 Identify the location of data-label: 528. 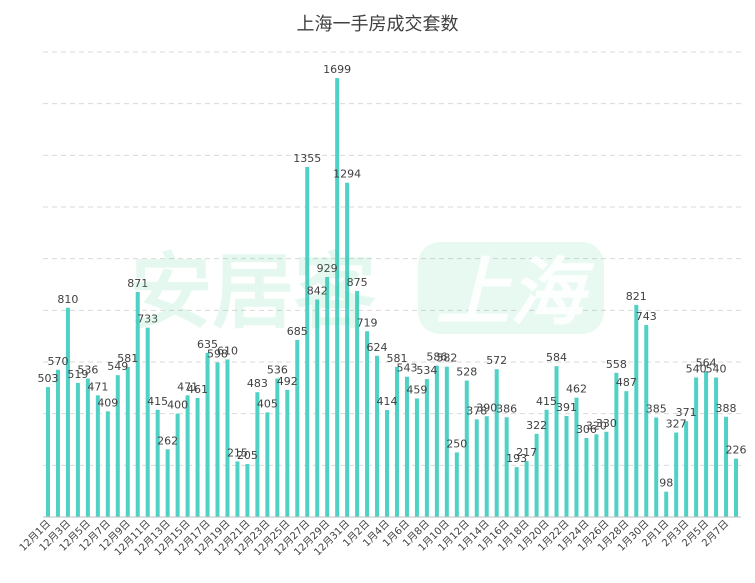
(466, 372).